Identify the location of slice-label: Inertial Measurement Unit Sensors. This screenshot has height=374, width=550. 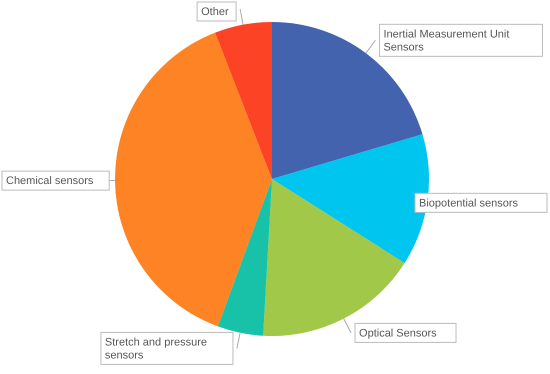
(446, 41).